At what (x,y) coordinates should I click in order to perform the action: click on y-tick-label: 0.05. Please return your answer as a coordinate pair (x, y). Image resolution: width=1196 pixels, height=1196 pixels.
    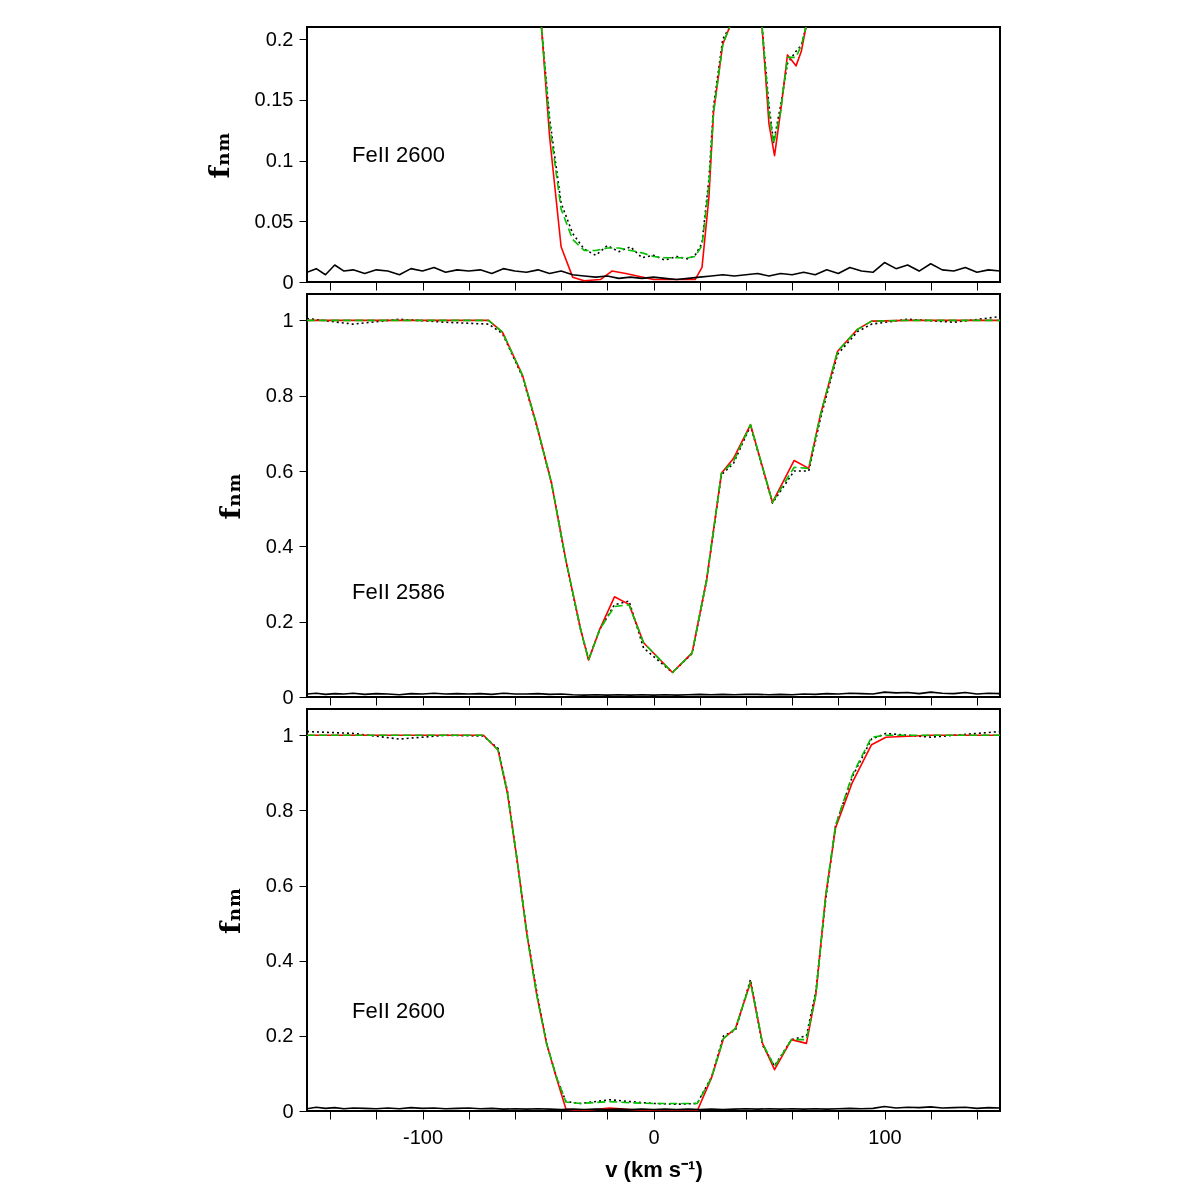
    Looking at the image, I should click on (274, 220).